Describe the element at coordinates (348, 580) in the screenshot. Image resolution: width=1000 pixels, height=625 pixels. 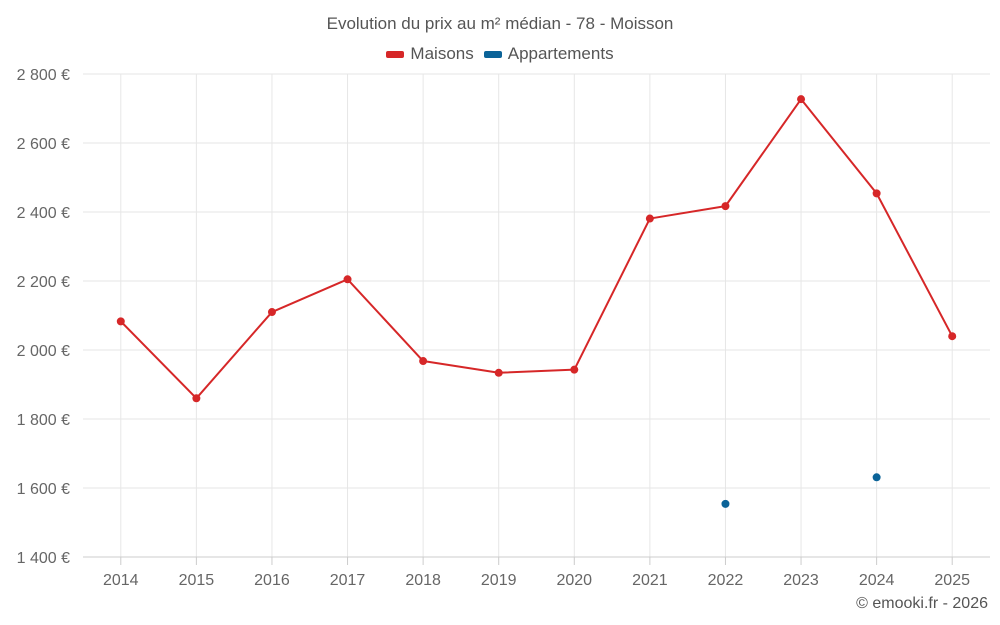
I see `x-tick-label: 2017` at that location.